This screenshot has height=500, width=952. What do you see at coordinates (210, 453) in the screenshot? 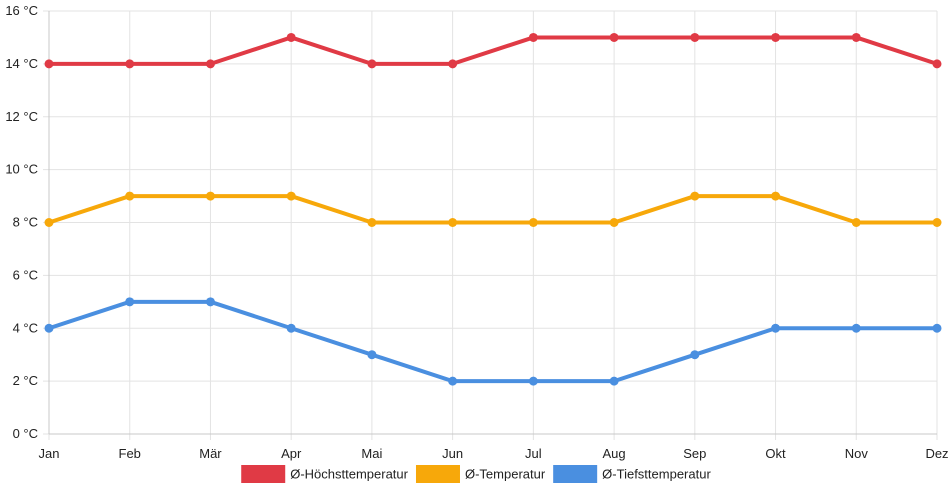
I see `x-tick-label: Mär` at bounding box center [210, 453].